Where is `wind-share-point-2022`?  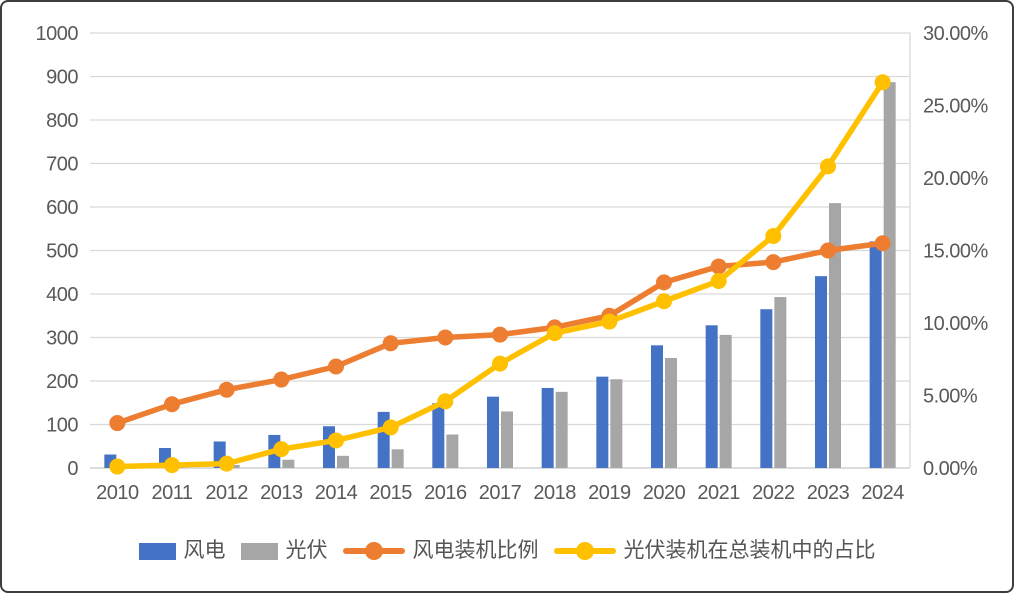 wind-share-point-2022 is located at coordinates (773, 262).